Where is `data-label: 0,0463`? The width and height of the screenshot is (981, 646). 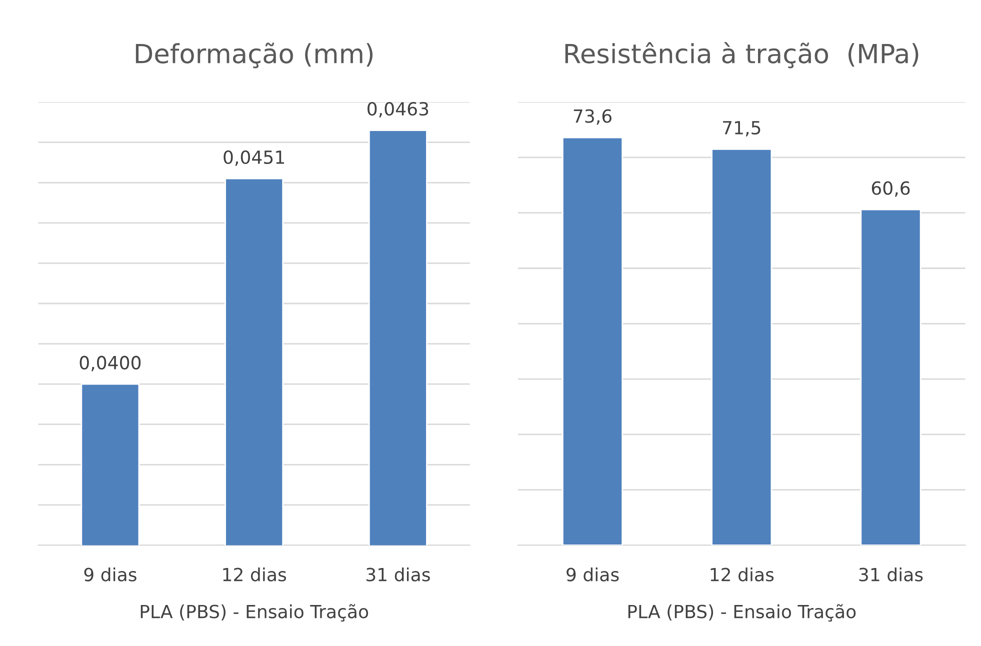
data-label: 0,0463 is located at coordinates (398, 110).